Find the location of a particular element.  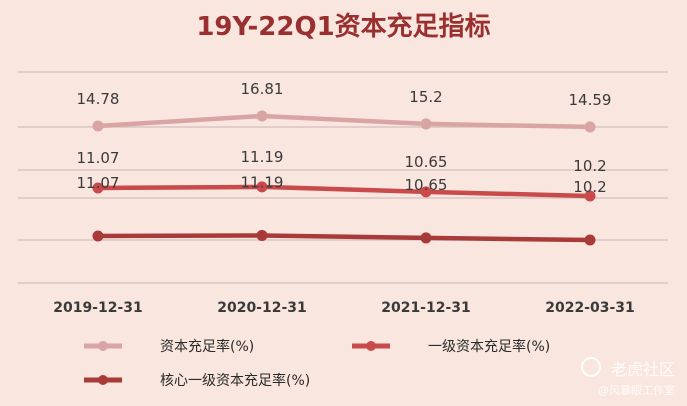

x-tick-label: 2020-12-31 is located at coordinates (262, 308).